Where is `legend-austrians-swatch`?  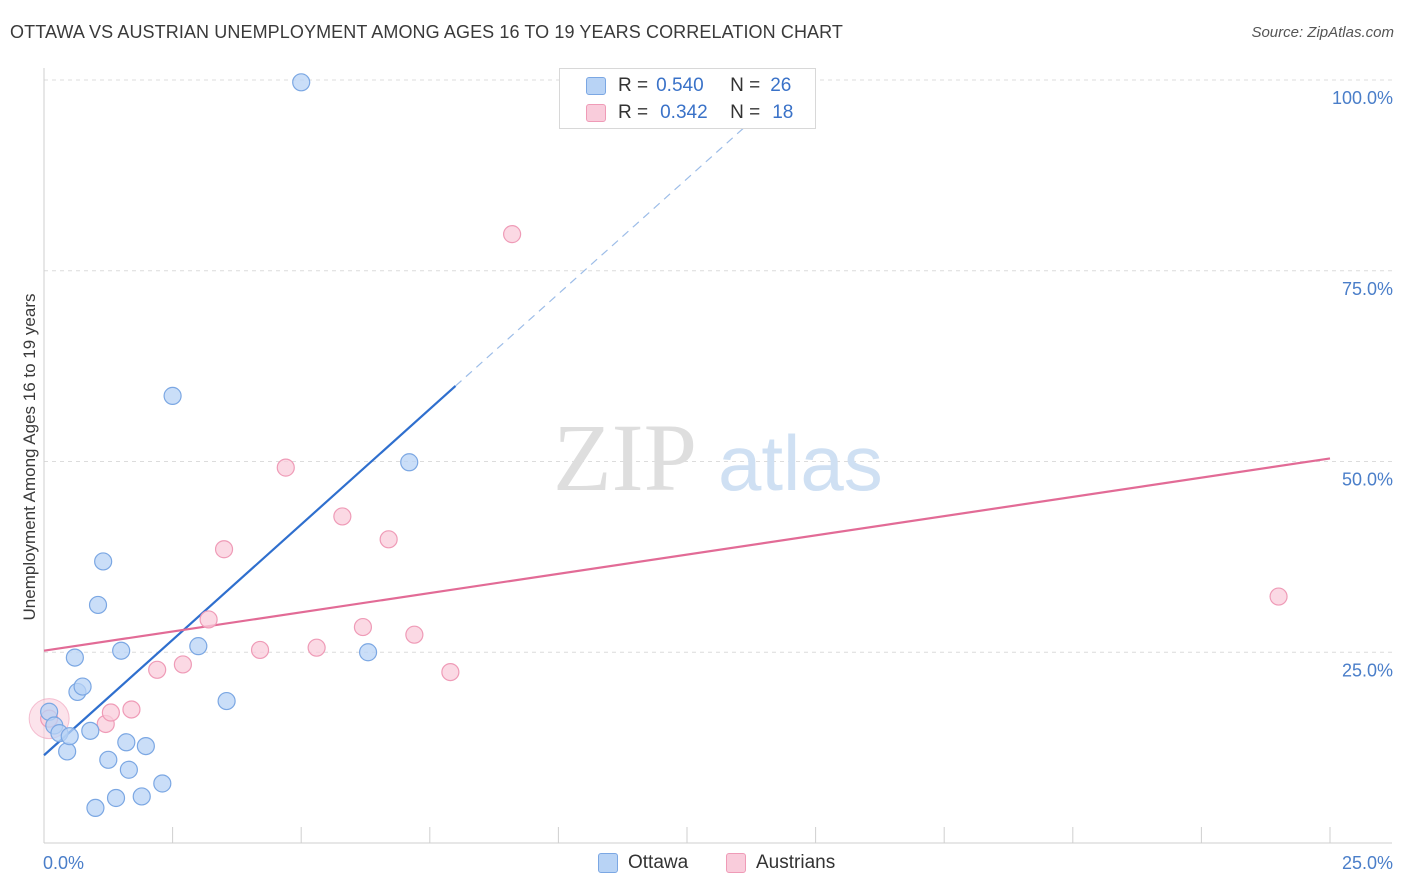
legend-austrians-swatch is located at coordinates (736, 863).